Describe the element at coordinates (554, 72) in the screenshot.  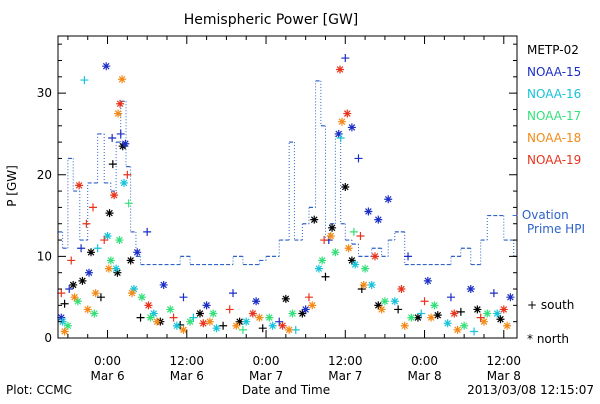
I see `legend-entry: NOAA-15` at that location.